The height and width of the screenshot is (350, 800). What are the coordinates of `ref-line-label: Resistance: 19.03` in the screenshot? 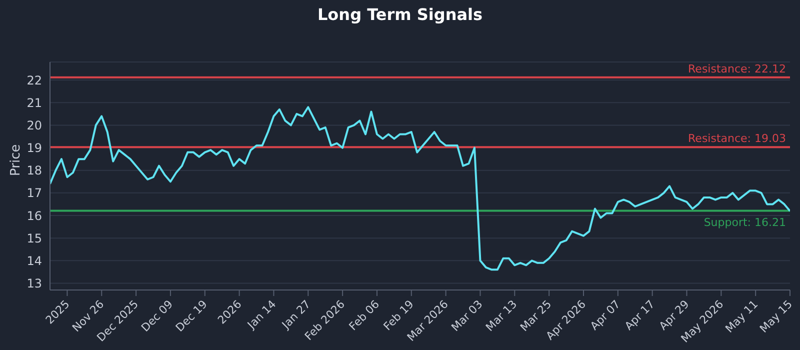 It's located at (737, 139).